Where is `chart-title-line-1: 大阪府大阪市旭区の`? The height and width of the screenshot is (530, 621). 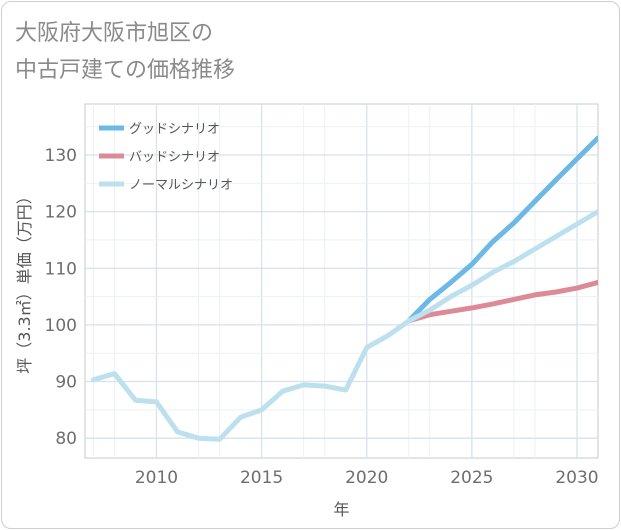 chart-title-line-1: 大阪府大阪市旭区の is located at coordinates (114, 33).